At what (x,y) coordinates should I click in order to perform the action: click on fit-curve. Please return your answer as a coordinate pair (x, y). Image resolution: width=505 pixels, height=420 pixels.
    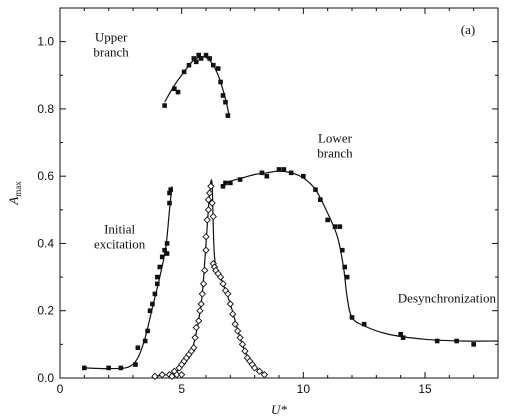
    Looking at the image, I should click on (197, 86).